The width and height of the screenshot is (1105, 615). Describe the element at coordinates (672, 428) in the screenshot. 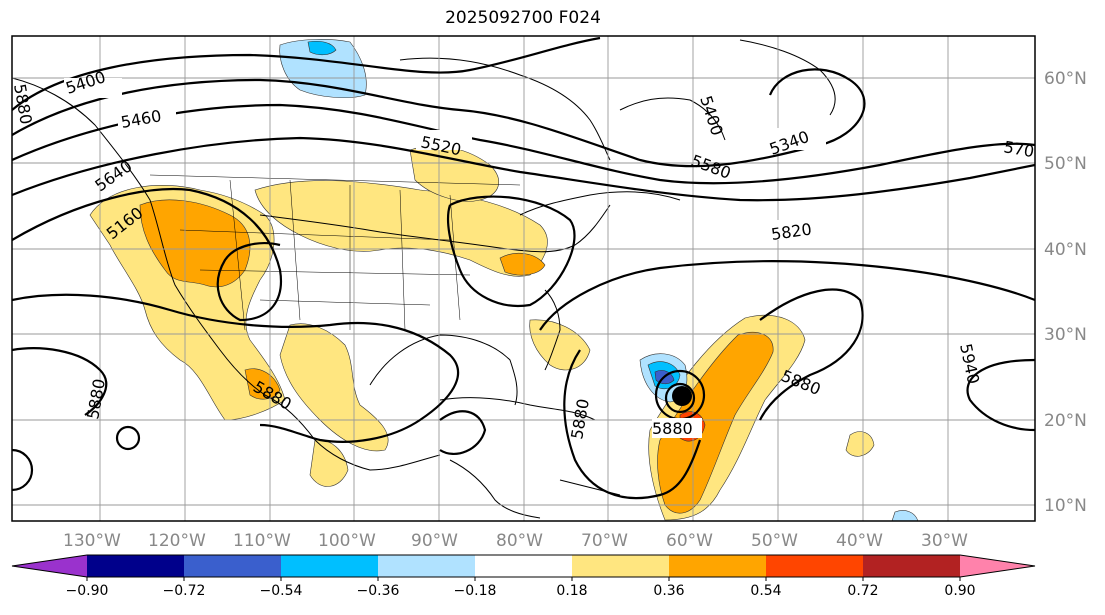

I see `contour-label: 5880` at that location.